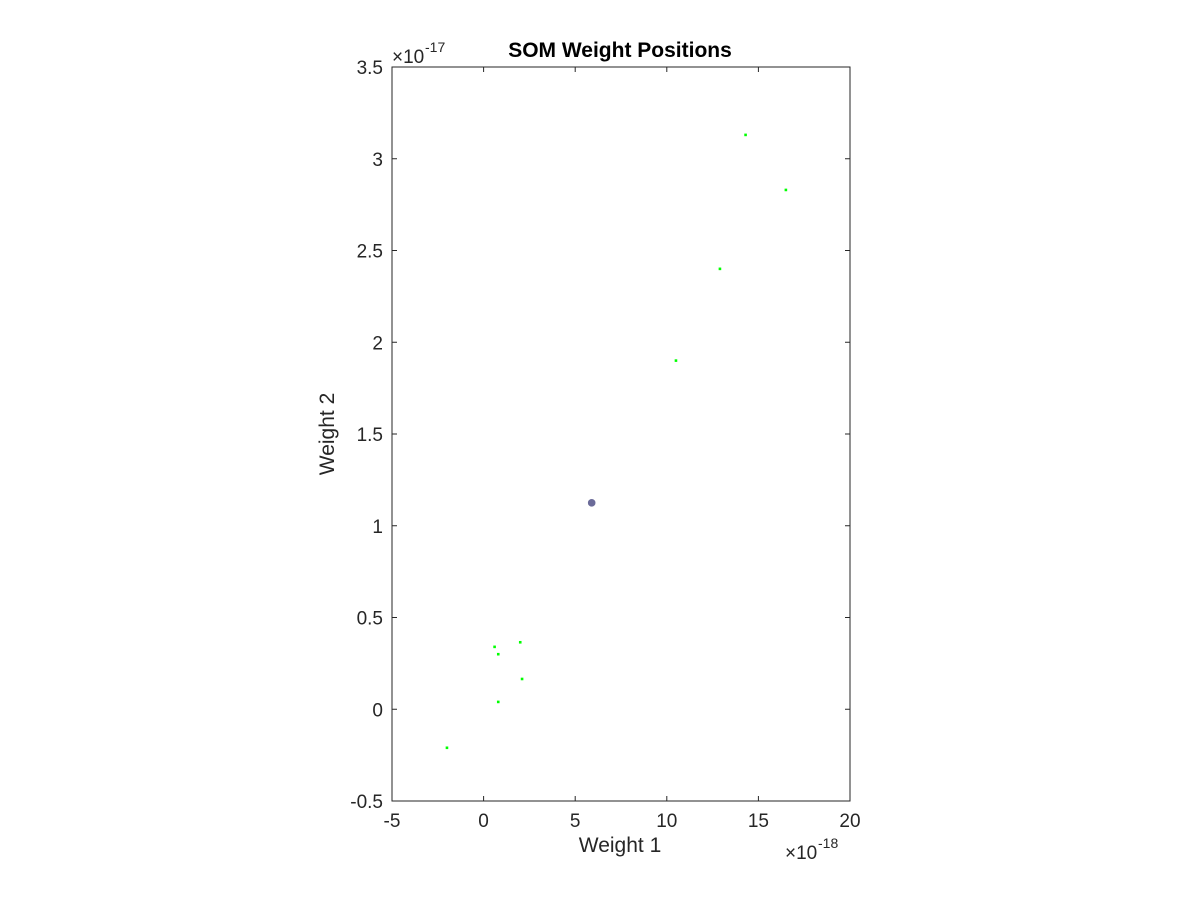  I want to click on y-multiplier-exponent: -17, so click(435, 47).